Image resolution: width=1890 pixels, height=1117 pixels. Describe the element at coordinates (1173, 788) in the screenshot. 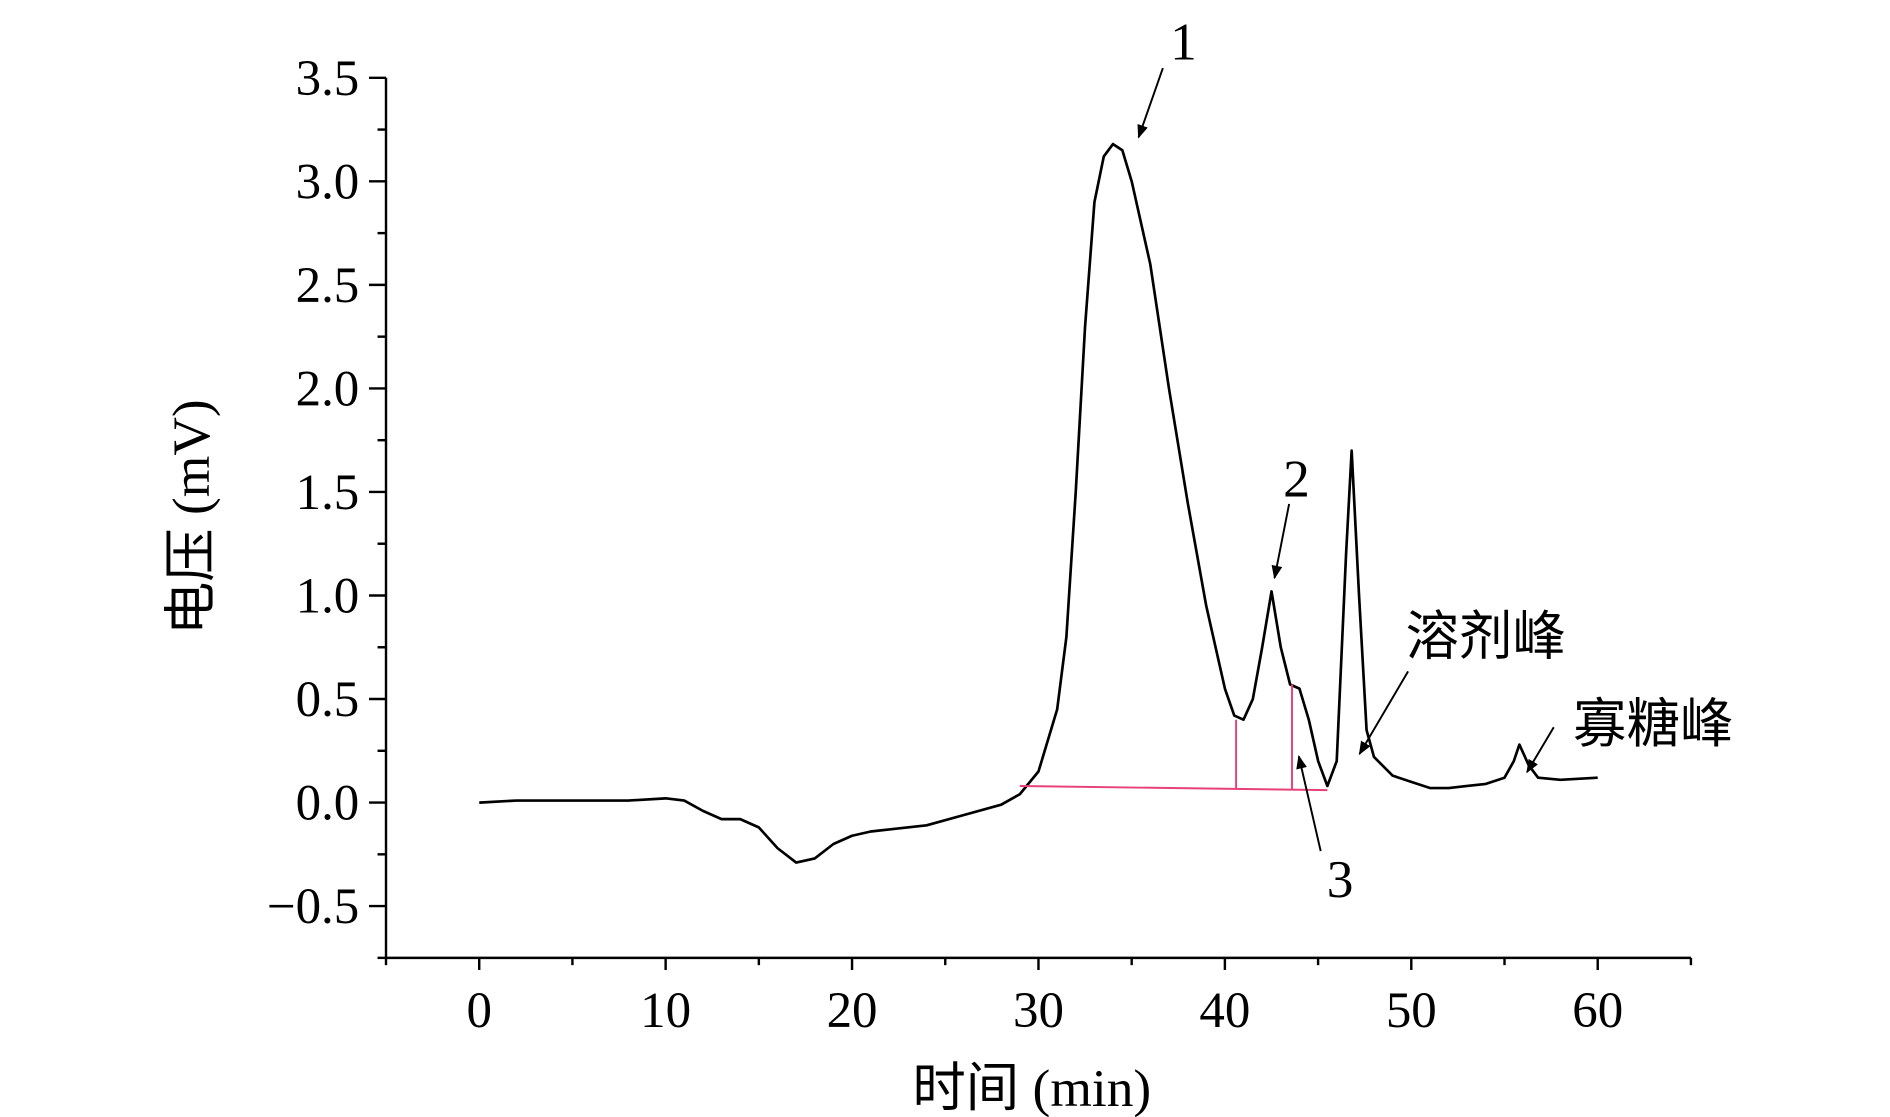

I see `integration-line` at that location.